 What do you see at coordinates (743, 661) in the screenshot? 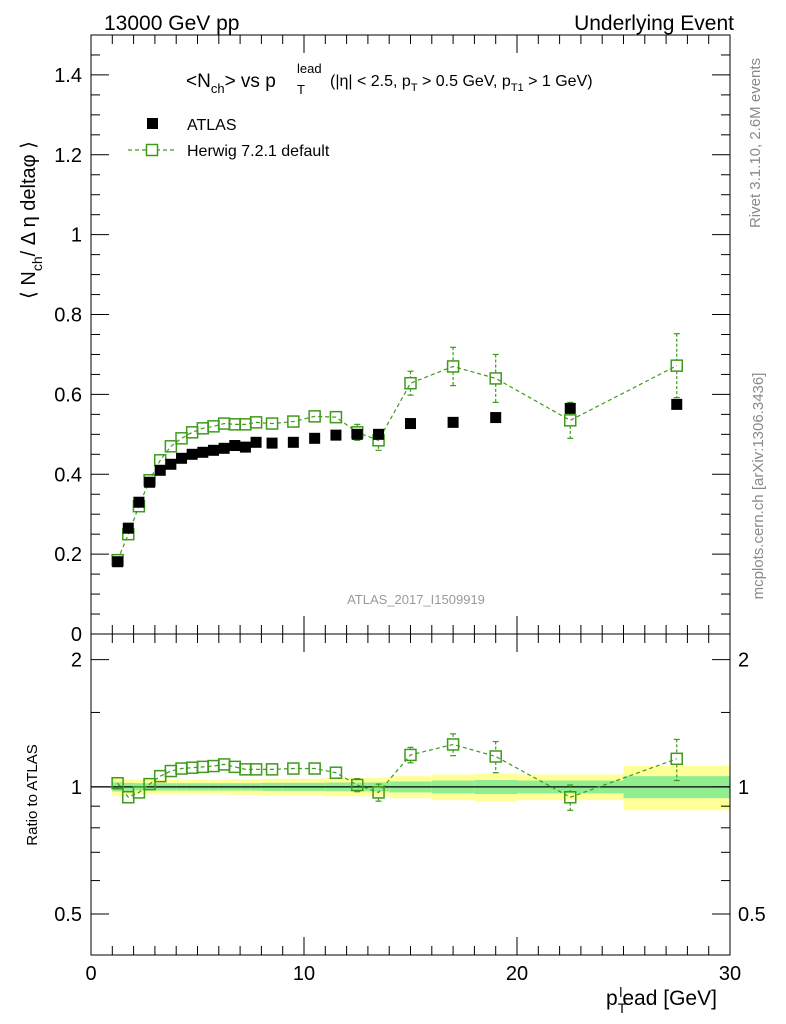
I see `ratio-y-tick-label-right: 2` at bounding box center [743, 661].